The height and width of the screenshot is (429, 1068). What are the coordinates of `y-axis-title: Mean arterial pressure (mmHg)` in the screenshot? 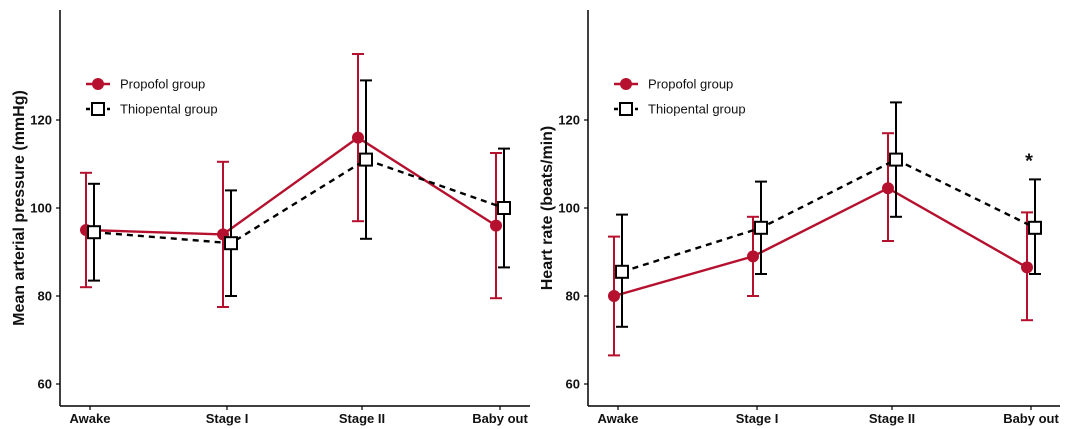 It's located at (19, 208).